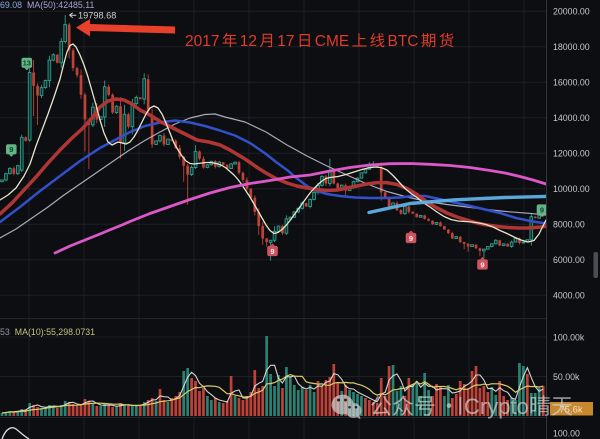 The height and width of the screenshot is (439, 600). Describe the element at coordinates (571, 154) in the screenshot. I see `svg-text: 12000.00` at that location.